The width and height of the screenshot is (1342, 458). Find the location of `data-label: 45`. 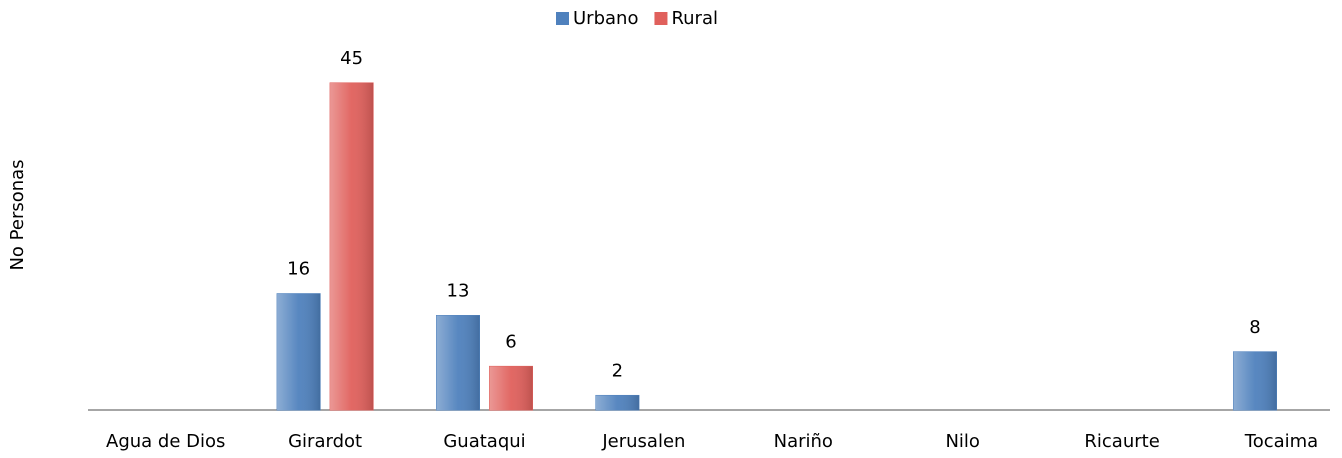

data-label: 45 is located at coordinates (351, 58).